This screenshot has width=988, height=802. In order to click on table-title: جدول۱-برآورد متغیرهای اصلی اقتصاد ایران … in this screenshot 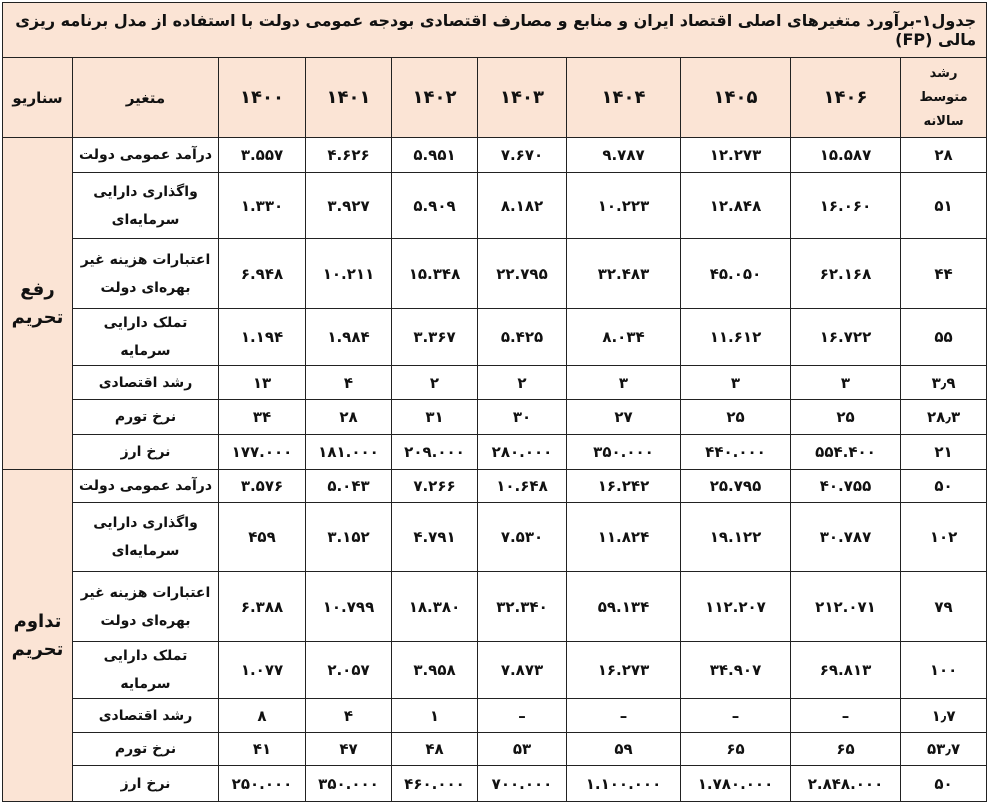, I will do `click(494, 30)`.